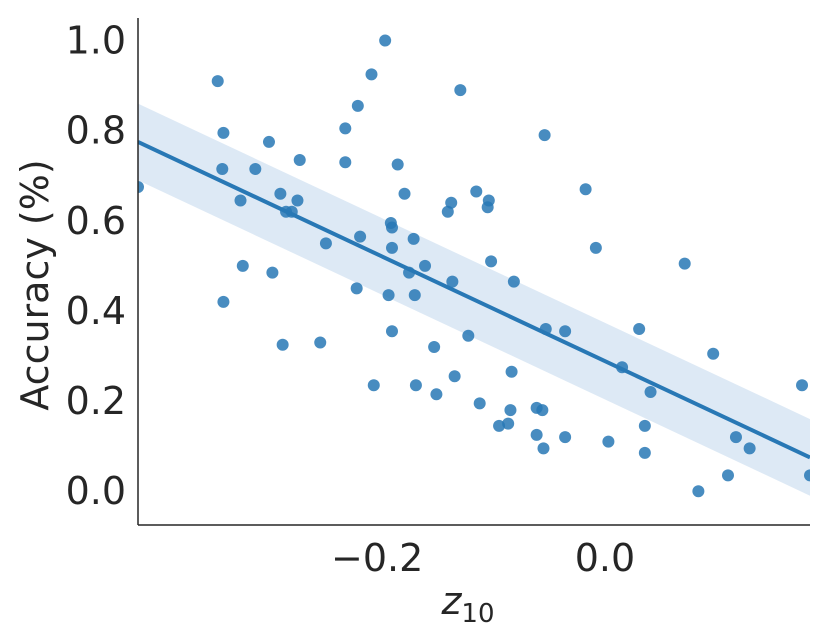  Describe the element at coordinates (96, 221) in the screenshot. I see `y-tick-label: 0.6` at that location.